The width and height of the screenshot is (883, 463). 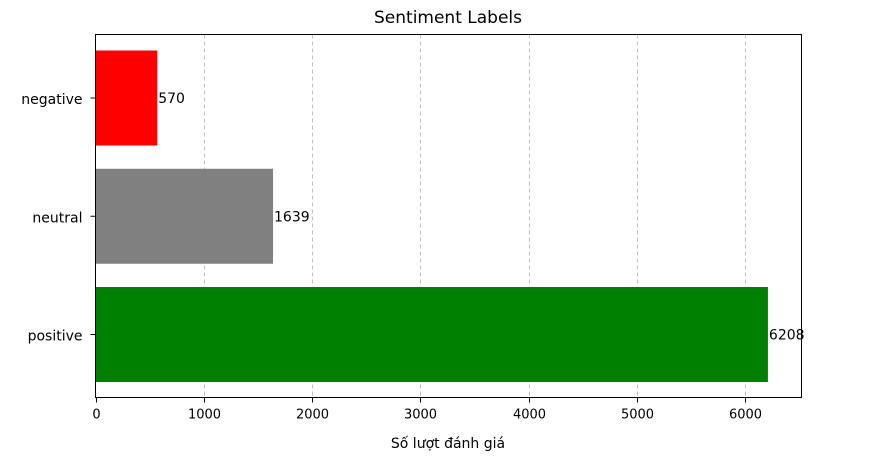 I want to click on x-tick-label: 2000, so click(x=312, y=415).